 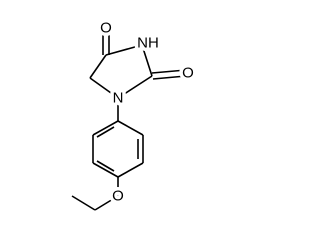 I want to click on atom-label: N, so click(x=118, y=98).